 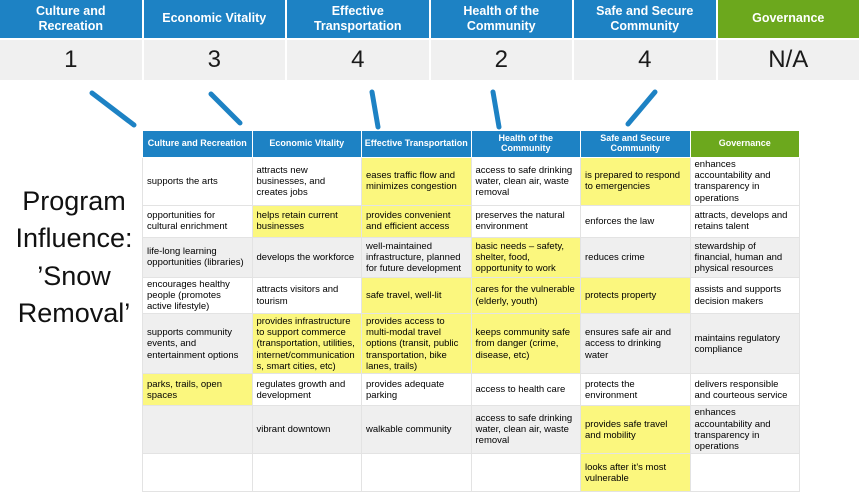 What do you see at coordinates (636, 221) in the screenshot?
I see `matrix-cell: enforces the law` at bounding box center [636, 221].